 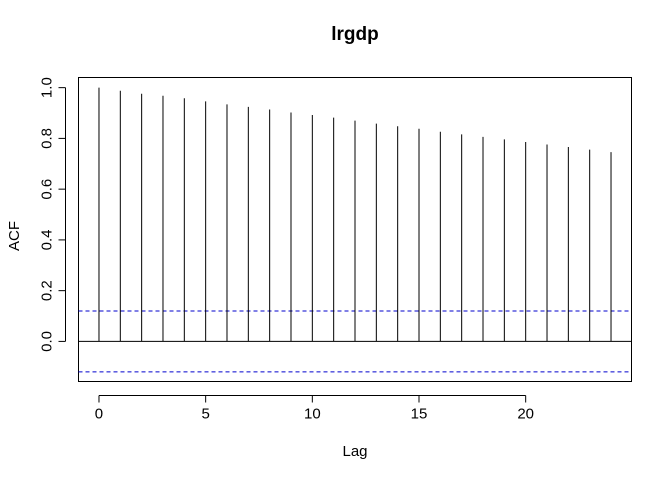 What do you see at coordinates (14, 236) in the screenshot?
I see `y-axis-label: ACF` at bounding box center [14, 236].